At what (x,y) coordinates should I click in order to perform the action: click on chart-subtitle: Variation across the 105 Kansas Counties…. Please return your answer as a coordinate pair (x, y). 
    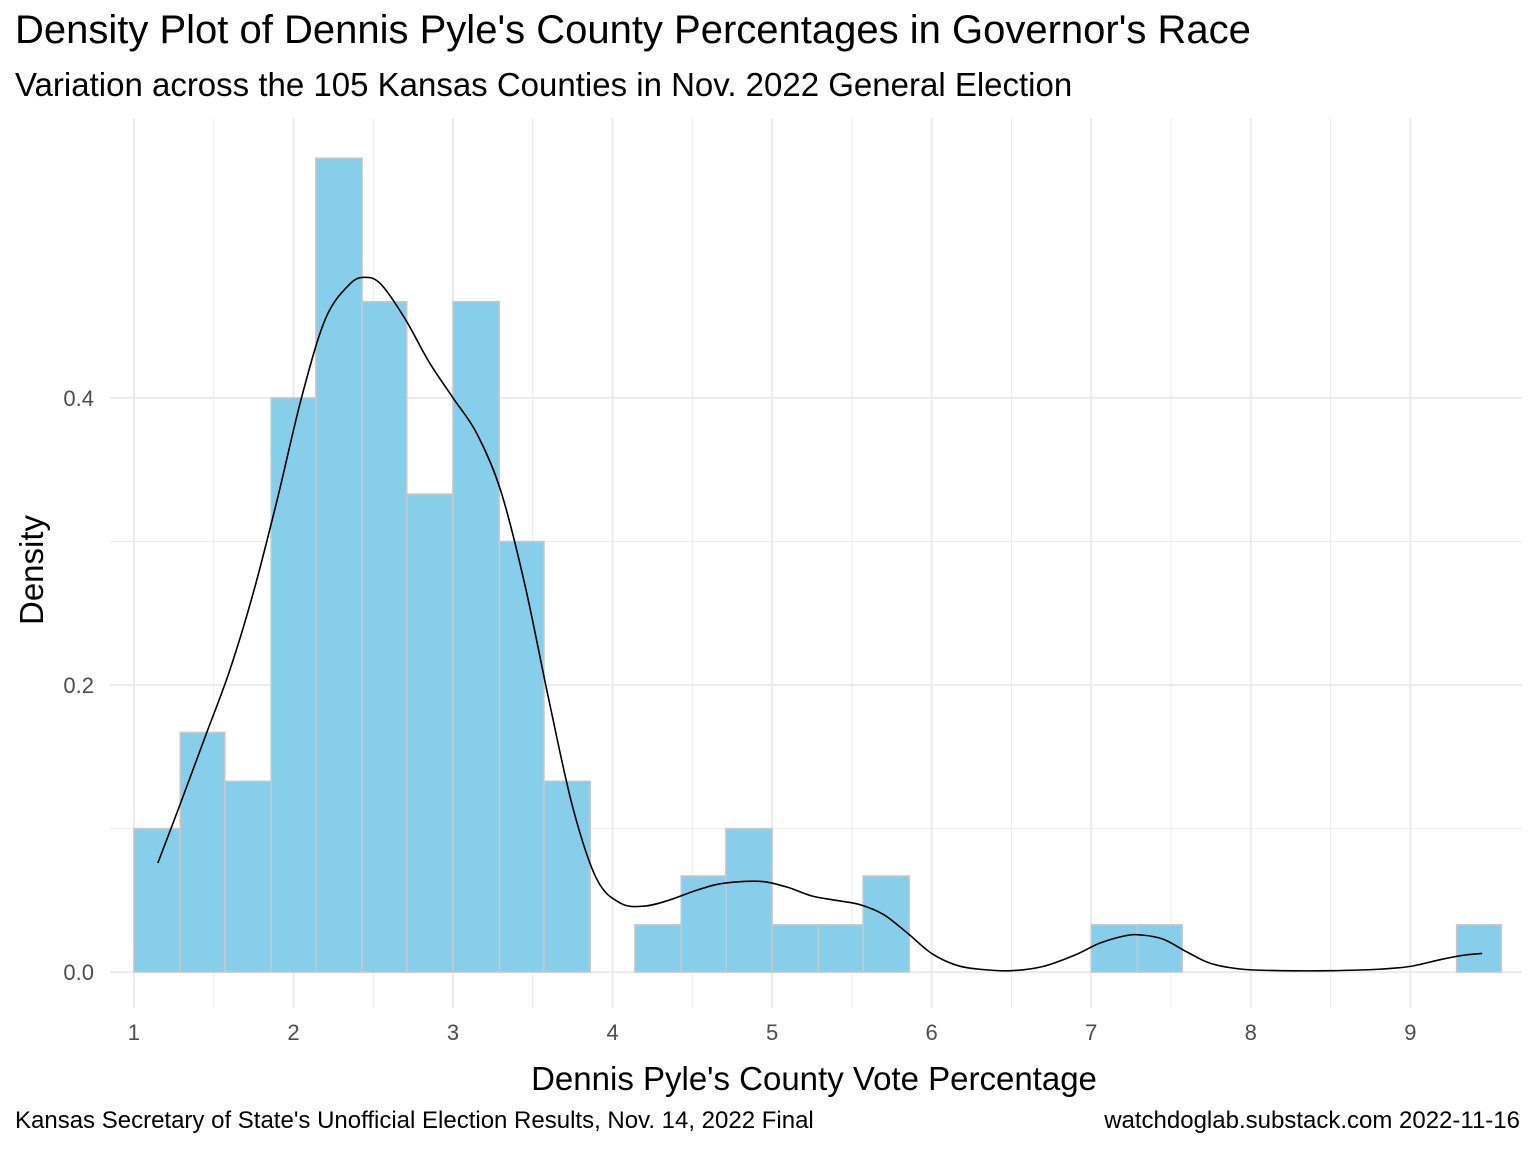
    Looking at the image, I should click on (544, 84).